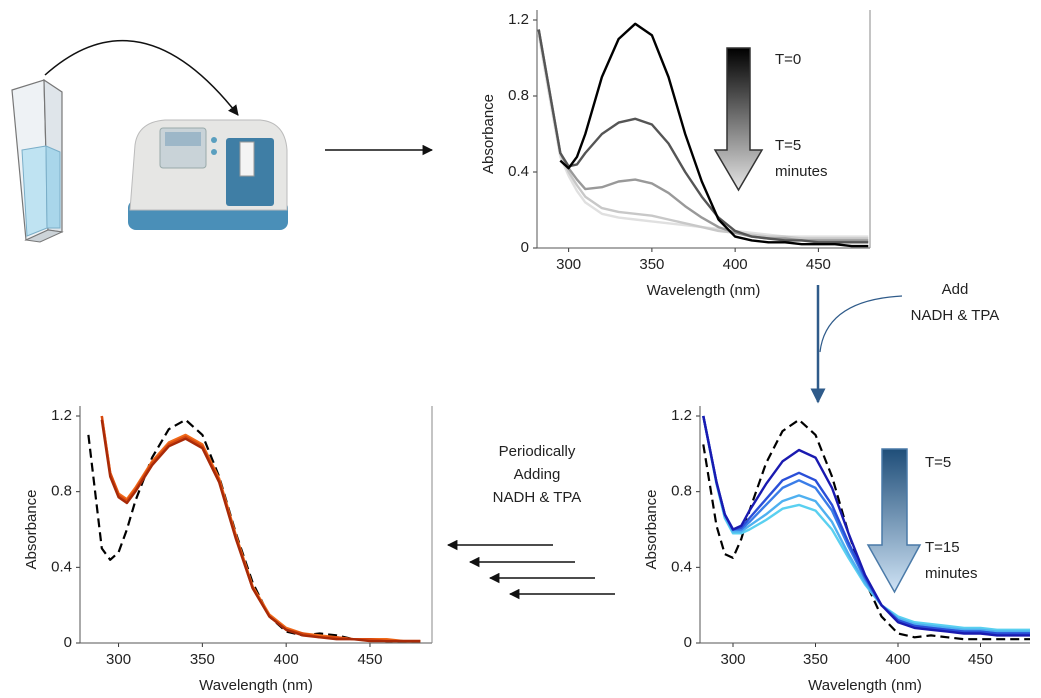  I want to click on spectrophotometer, so click(208, 174).